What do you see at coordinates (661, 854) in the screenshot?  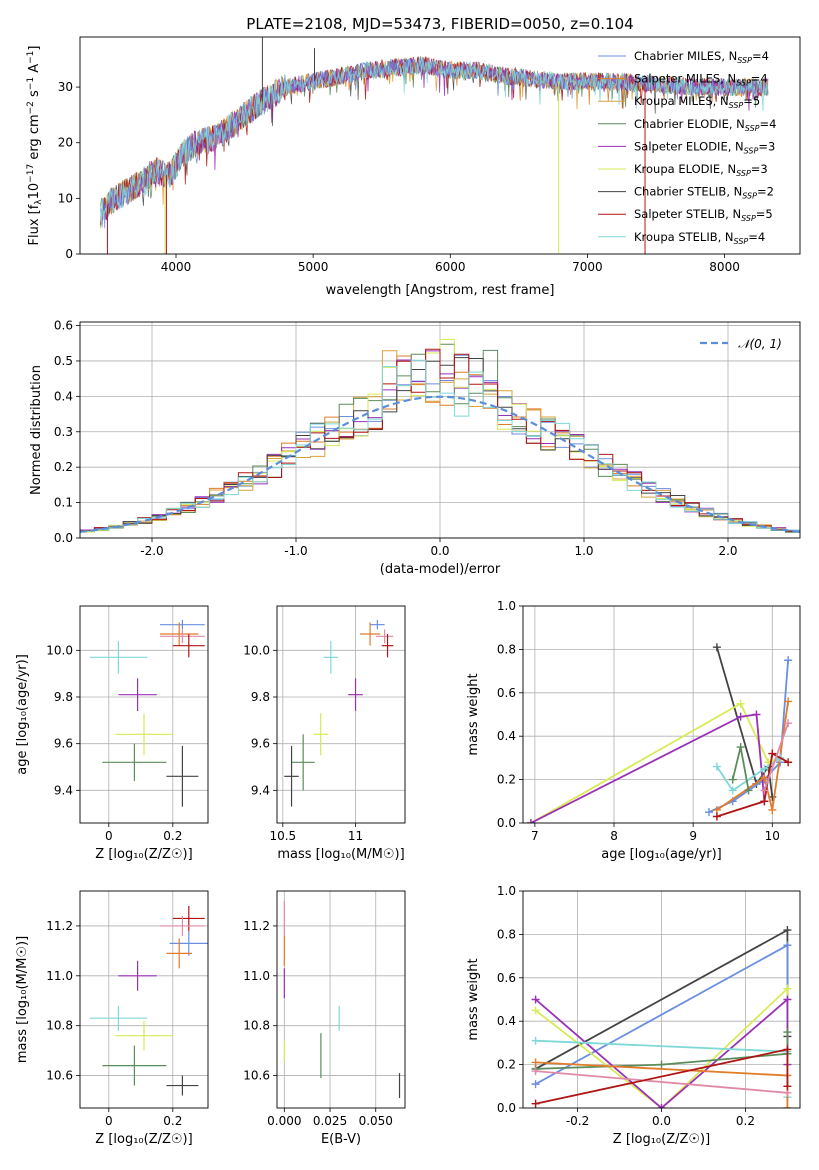 I see `x-axis-label: age [log₁₀(age/yr)]` at bounding box center [661, 854].